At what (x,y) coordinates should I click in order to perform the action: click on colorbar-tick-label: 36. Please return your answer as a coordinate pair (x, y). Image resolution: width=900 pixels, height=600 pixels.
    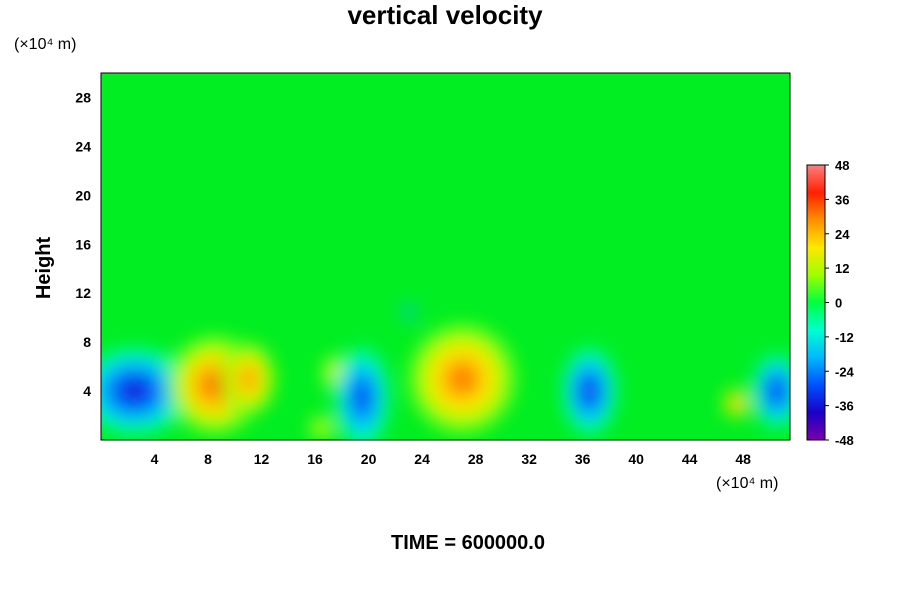
    Looking at the image, I should click on (842, 199).